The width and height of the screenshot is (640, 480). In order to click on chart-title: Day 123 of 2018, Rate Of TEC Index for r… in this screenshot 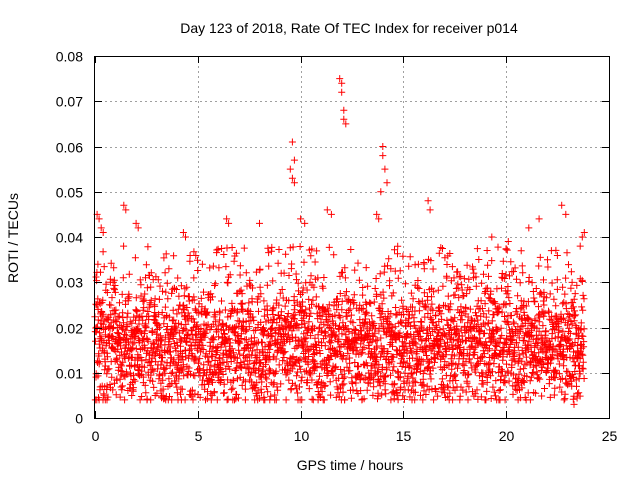, I will do `click(349, 28)`.